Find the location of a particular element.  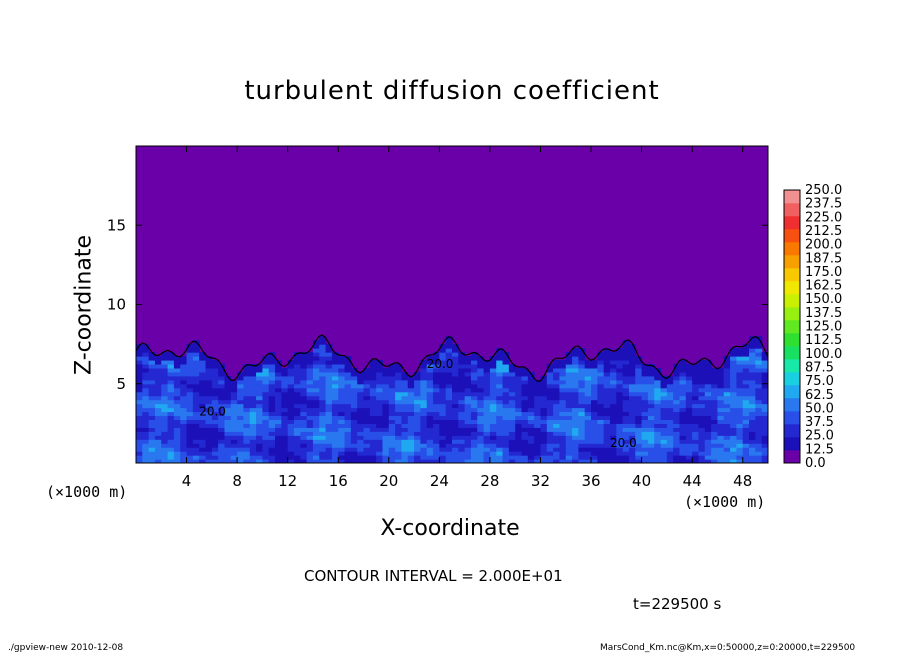

colorbar-label: 200.0 is located at coordinates (823, 245).